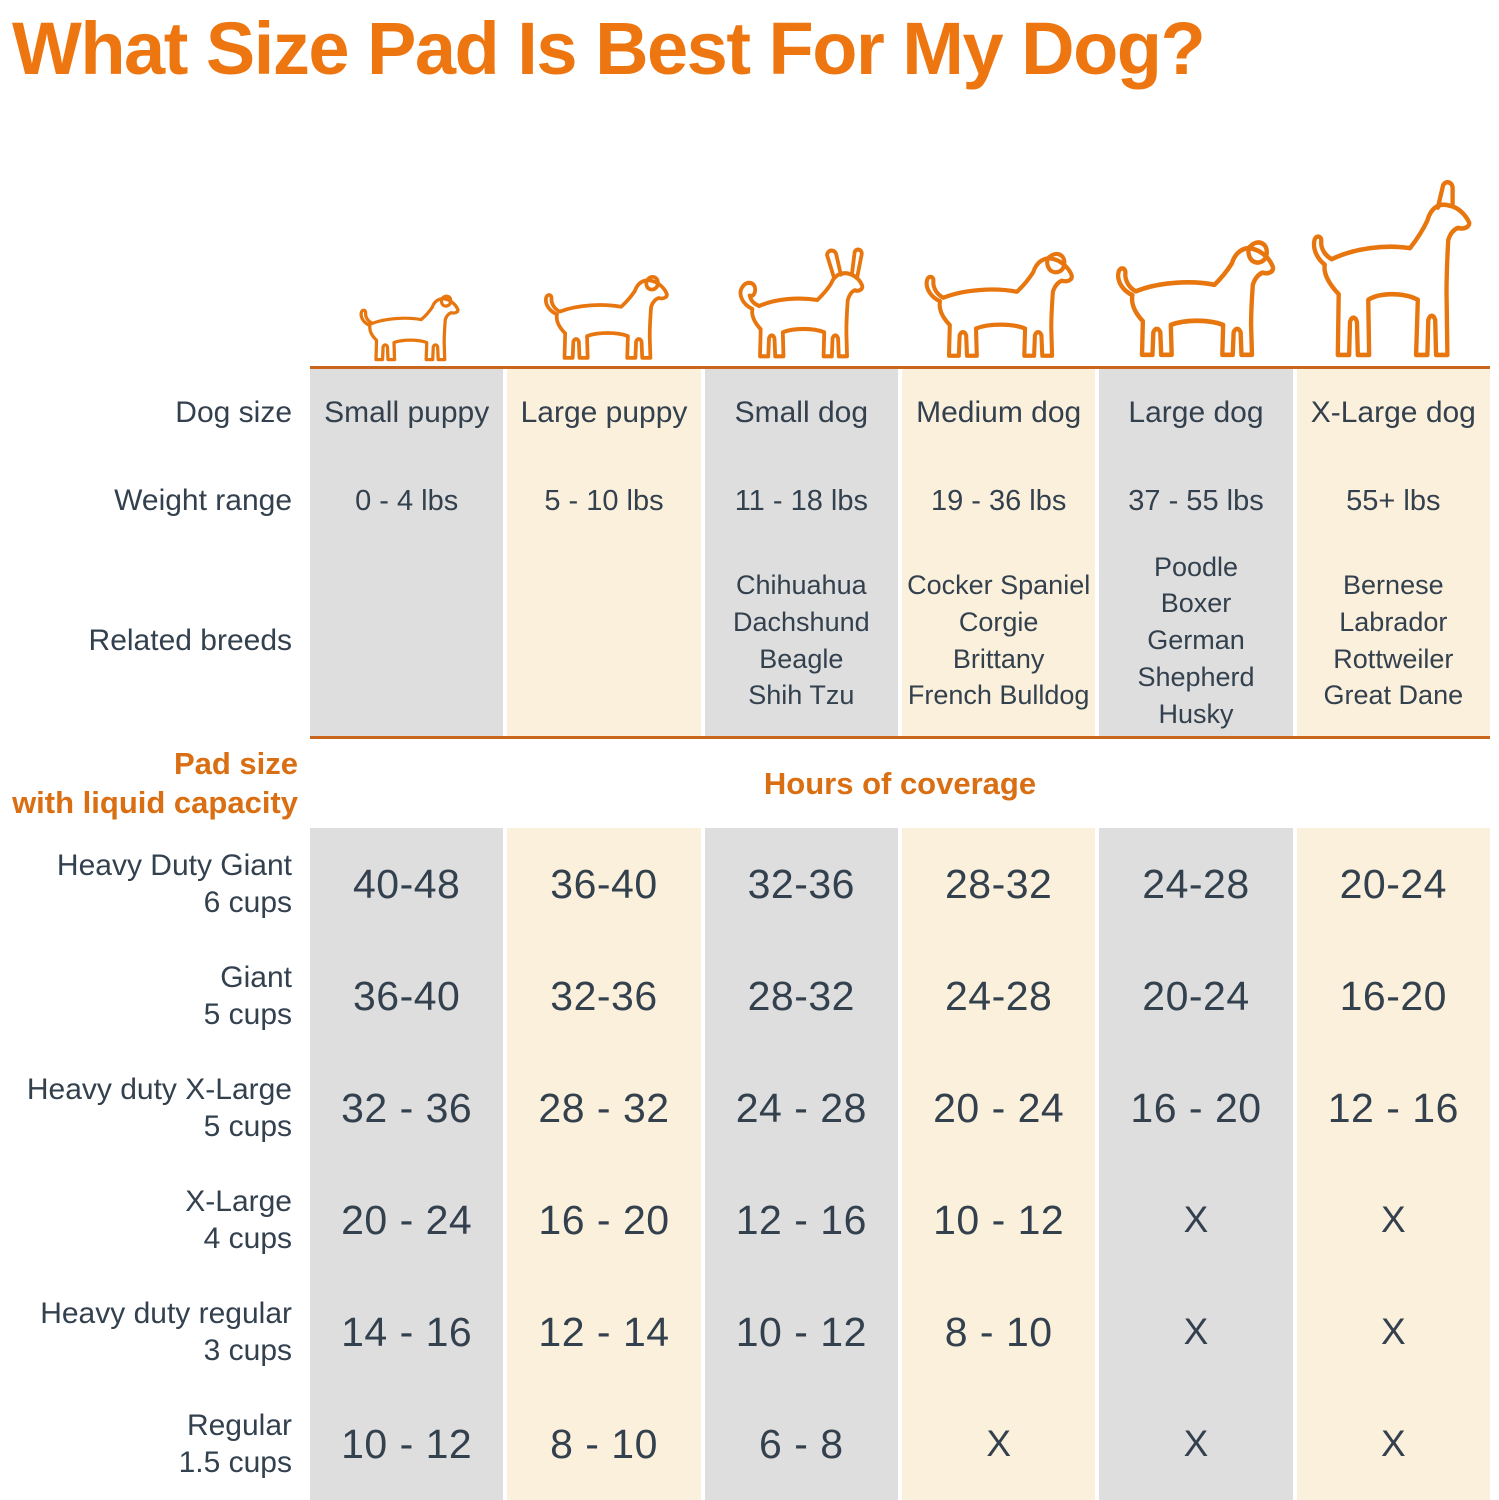 The height and width of the screenshot is (1500, 1499). I want to click on hours-cell: 12 - 16, so click(1393, 1108).